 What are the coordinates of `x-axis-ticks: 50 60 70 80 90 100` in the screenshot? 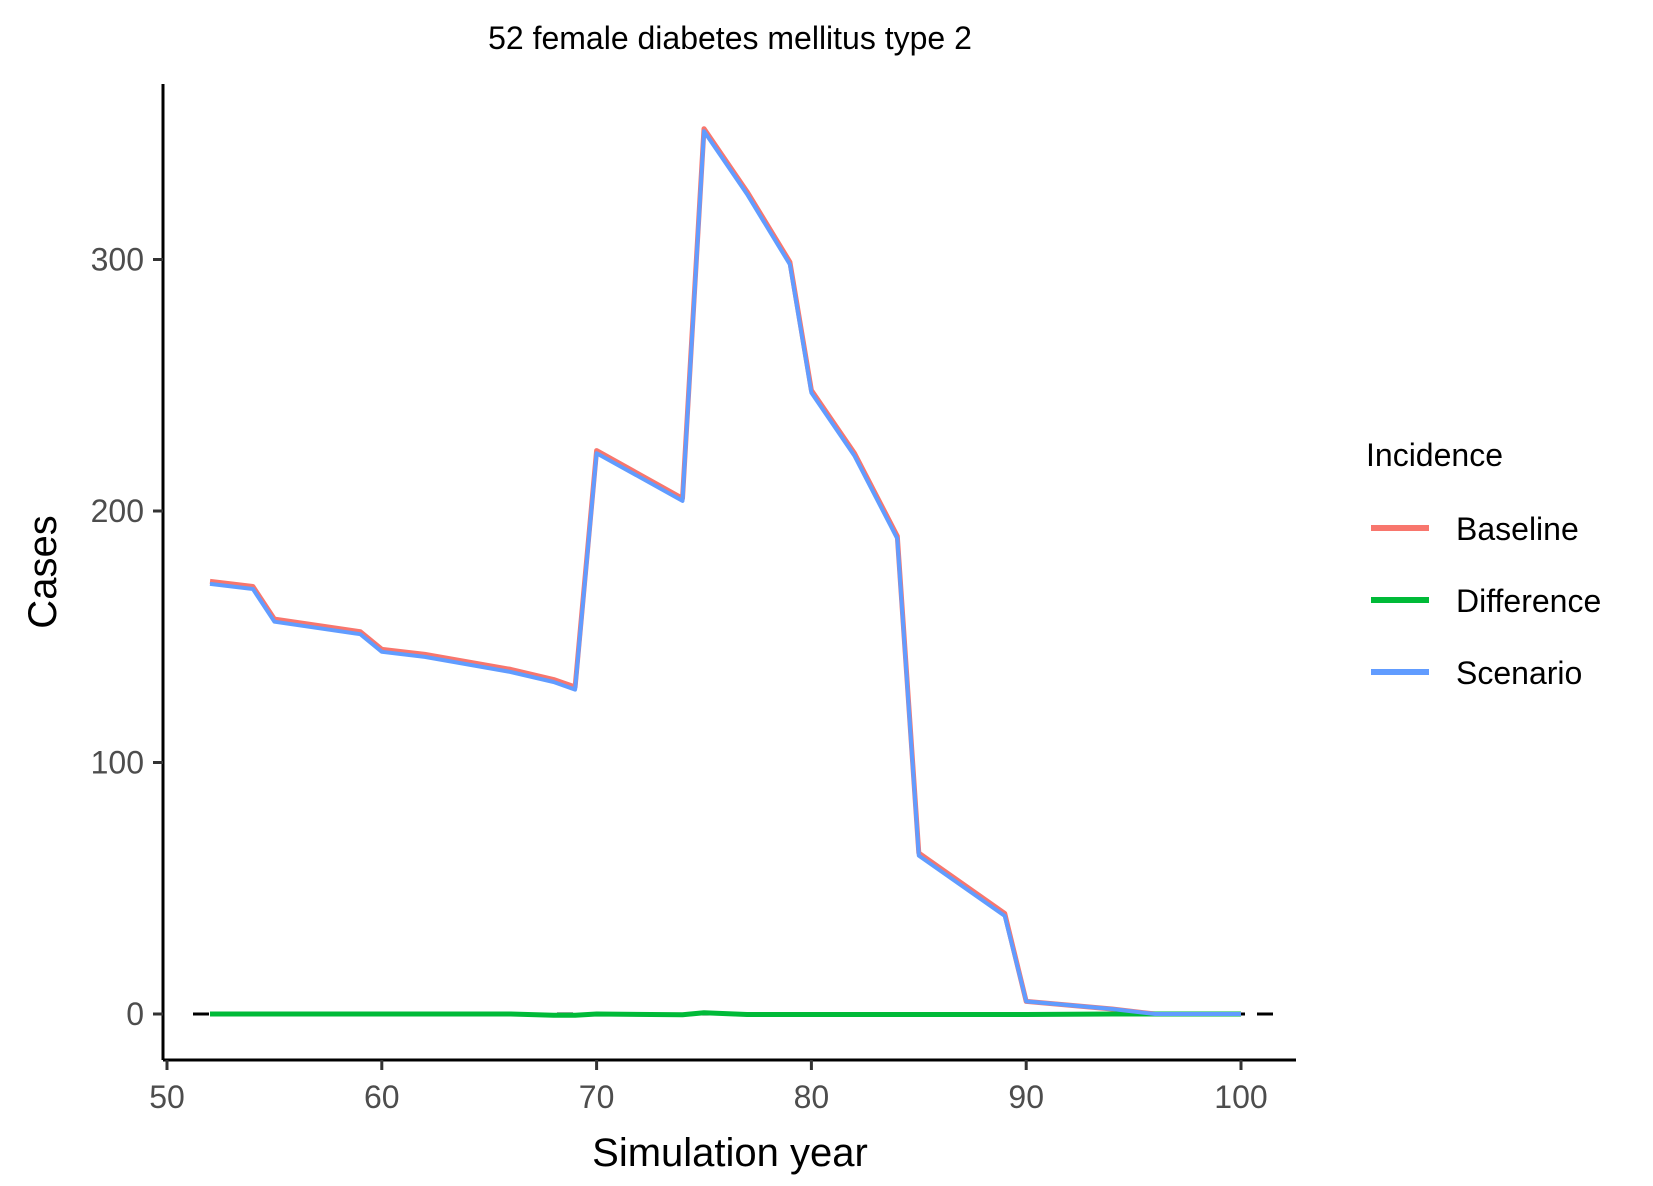 It's located at (708, 1087).